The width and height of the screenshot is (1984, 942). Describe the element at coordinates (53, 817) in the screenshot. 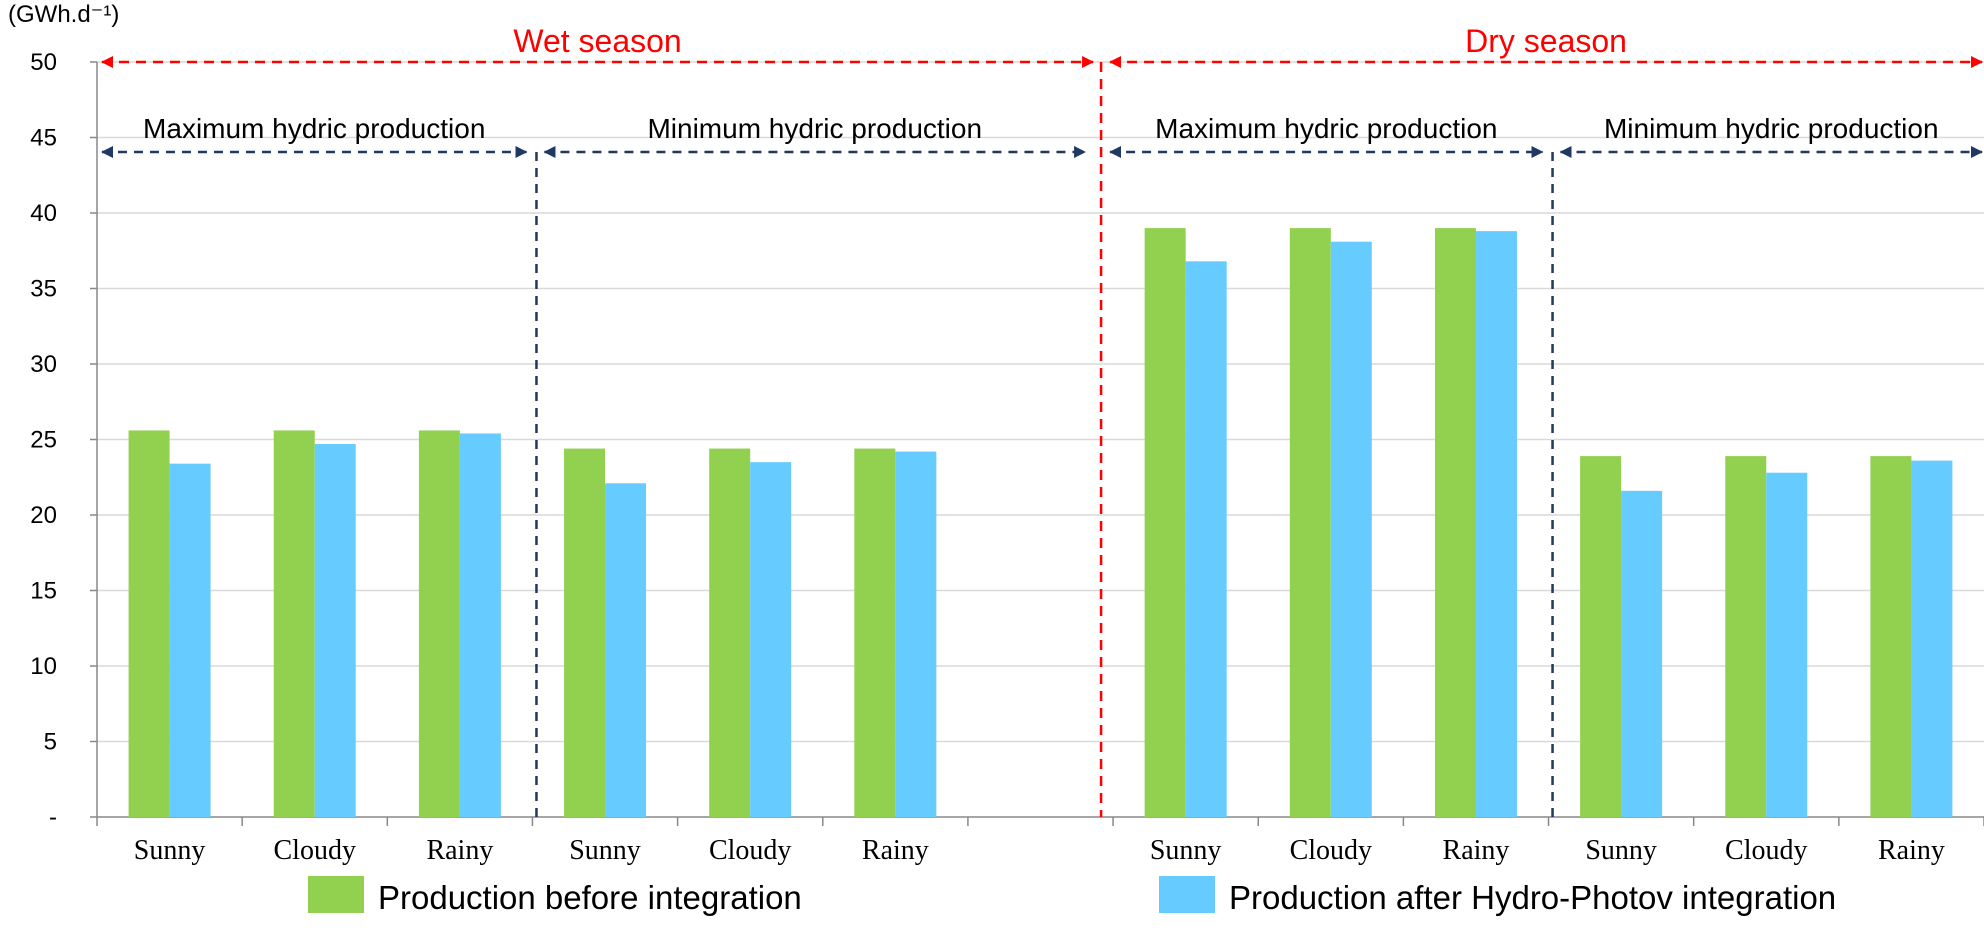

I see `y-tick-label: -` at that location.